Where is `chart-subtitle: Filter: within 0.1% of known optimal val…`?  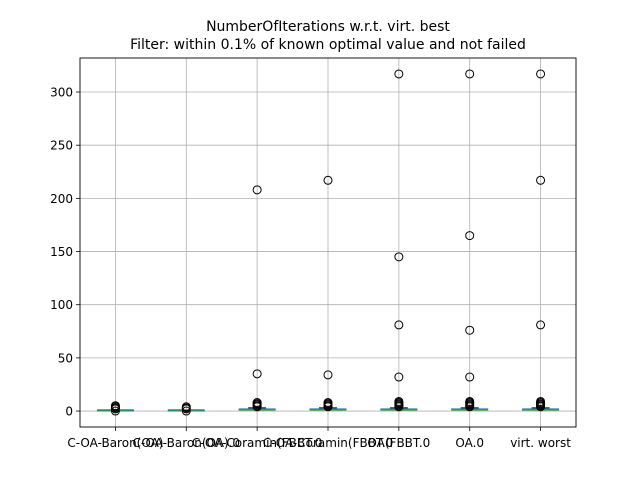
chart-subtitle: Filter: within 0.1% of known optimal val… is located at coordinates (328, 45).